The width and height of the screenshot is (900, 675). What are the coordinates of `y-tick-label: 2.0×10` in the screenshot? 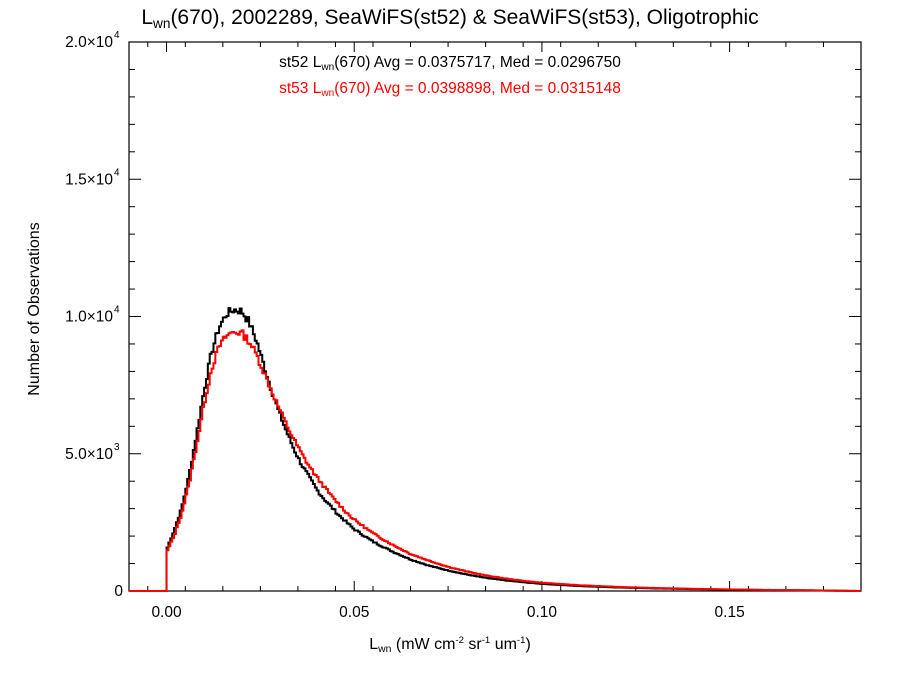 It's located at (89, 42).